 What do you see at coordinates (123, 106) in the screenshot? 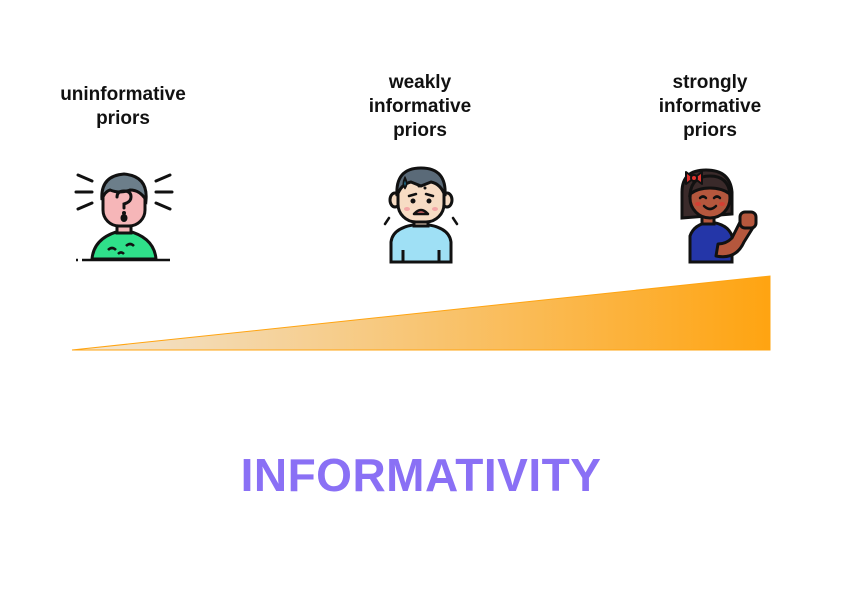
I see `level-label-uninformative: uninformative priors` at bounding box center [123, 106].